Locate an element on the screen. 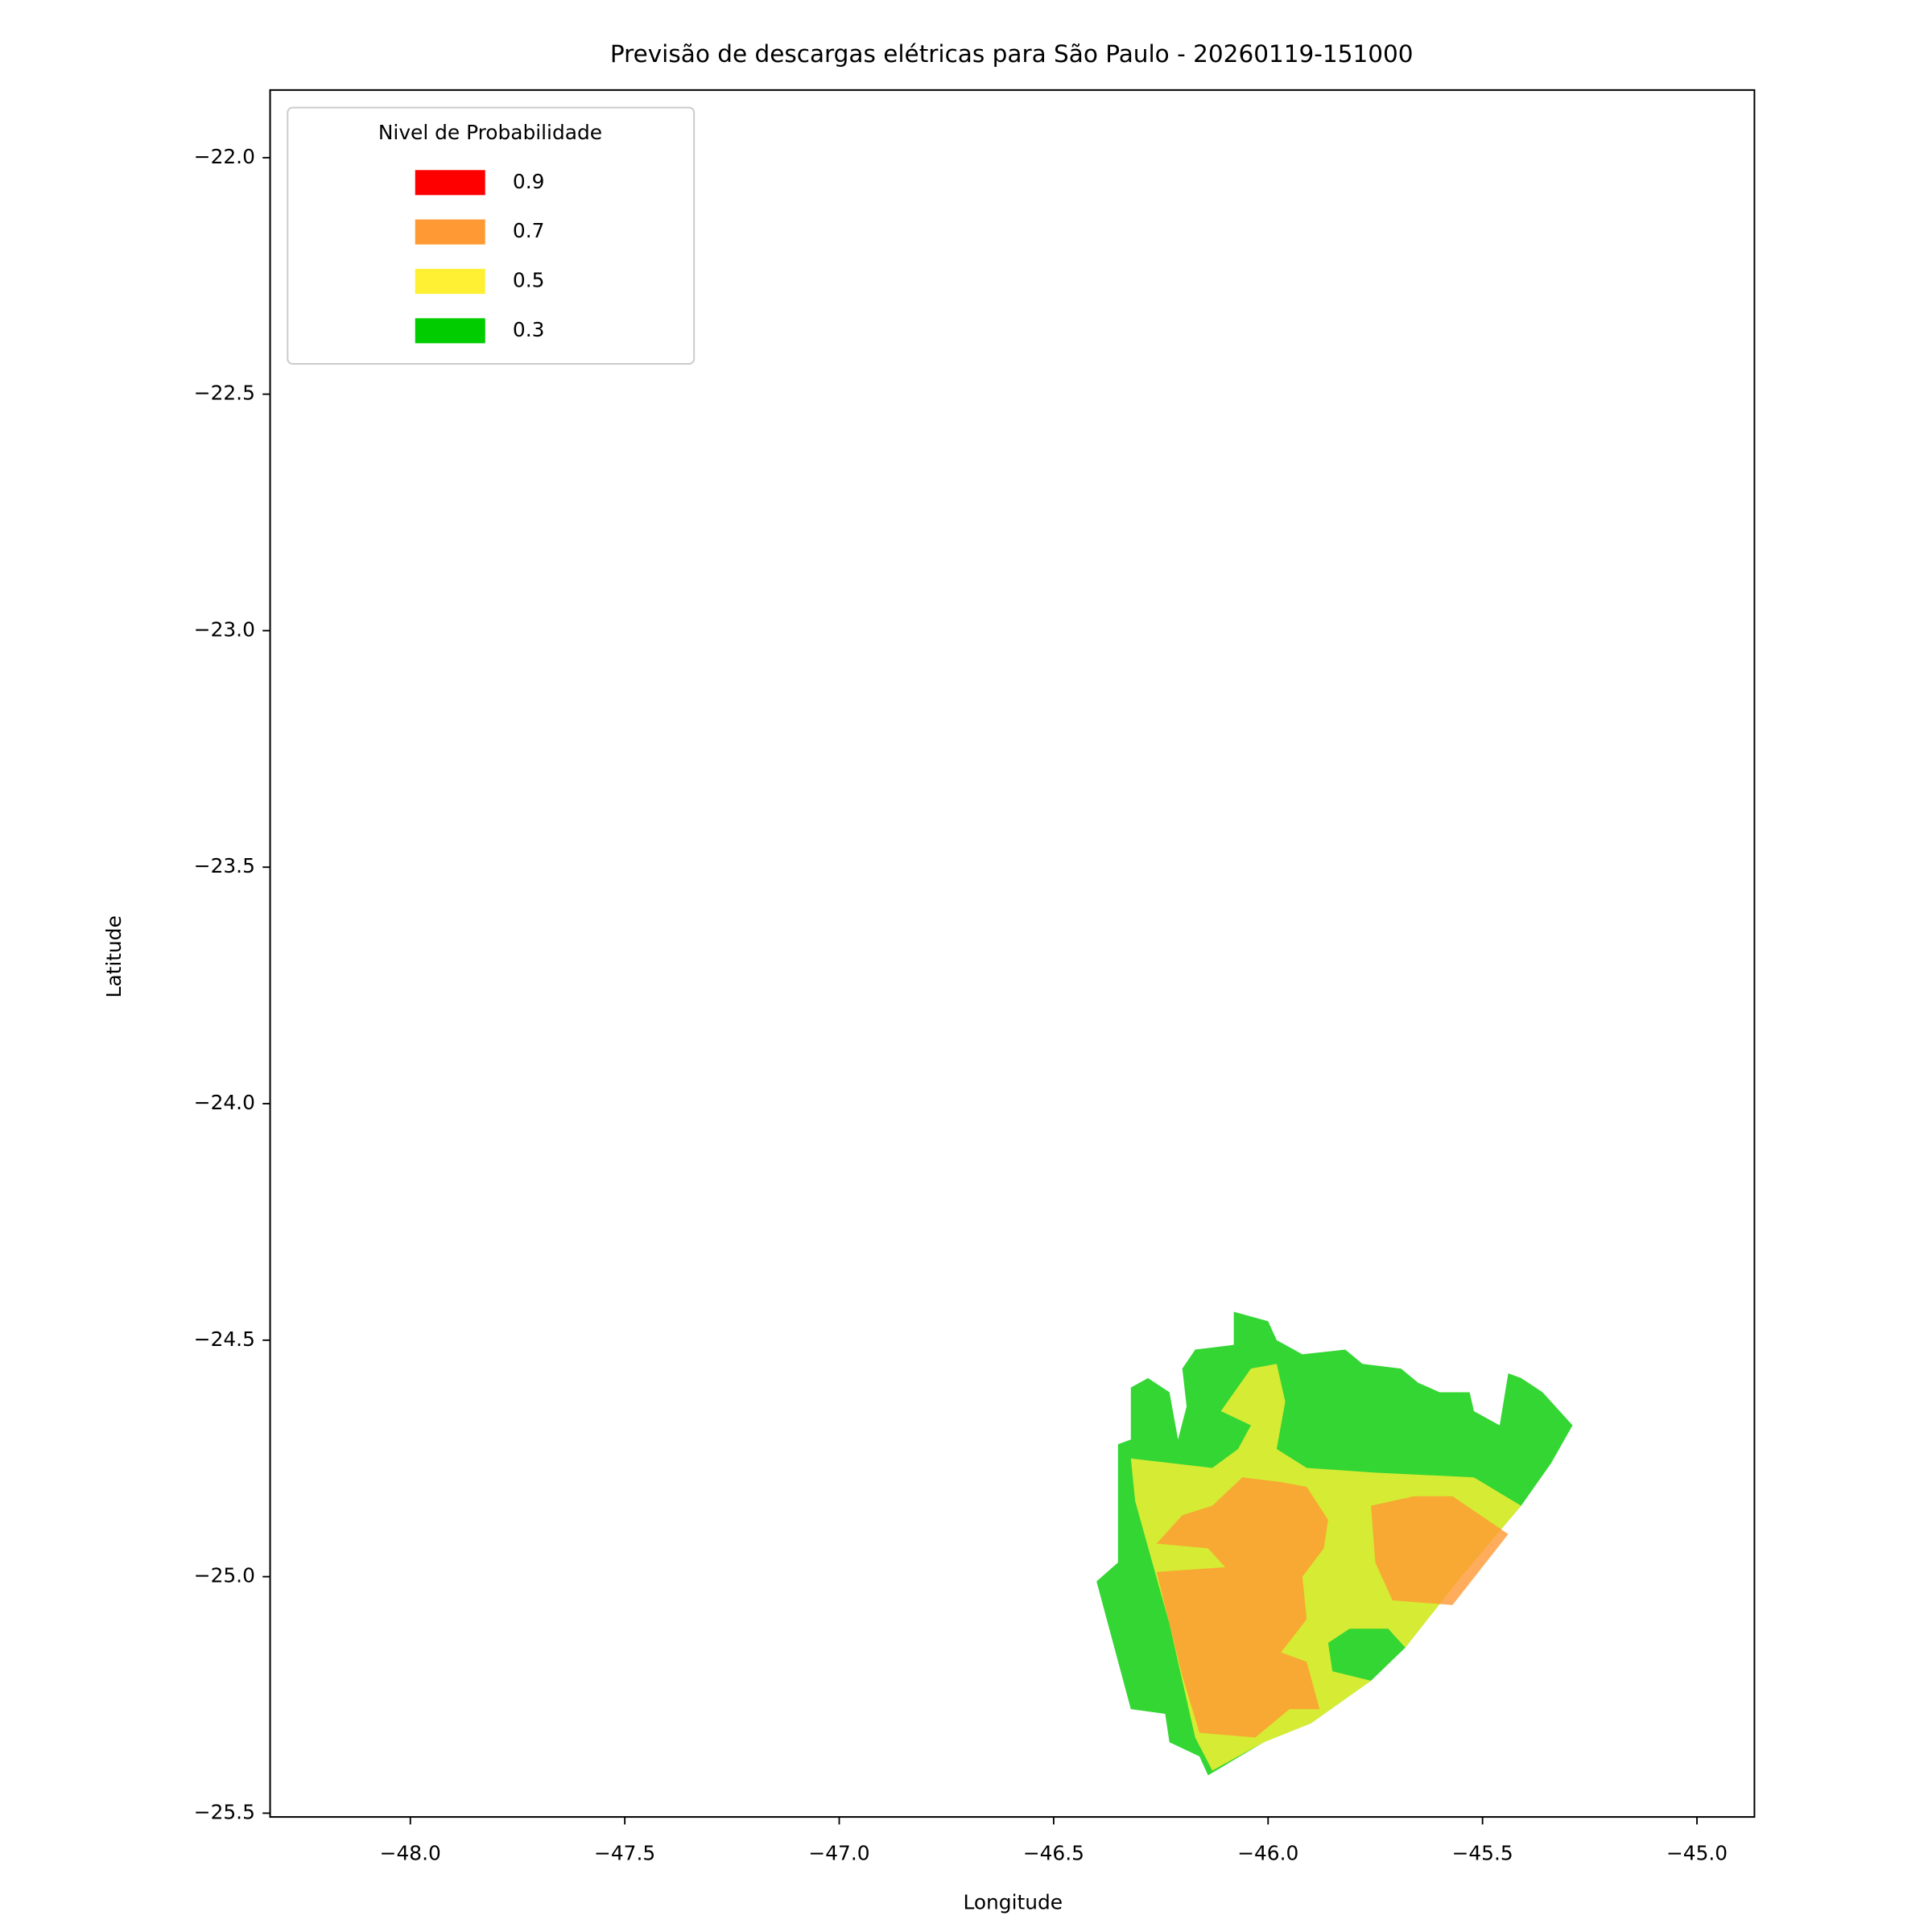 The width and height of the screenshot is (1932, 1932). y-tick-label: −24.0 is located at coordinates (224, 1102).